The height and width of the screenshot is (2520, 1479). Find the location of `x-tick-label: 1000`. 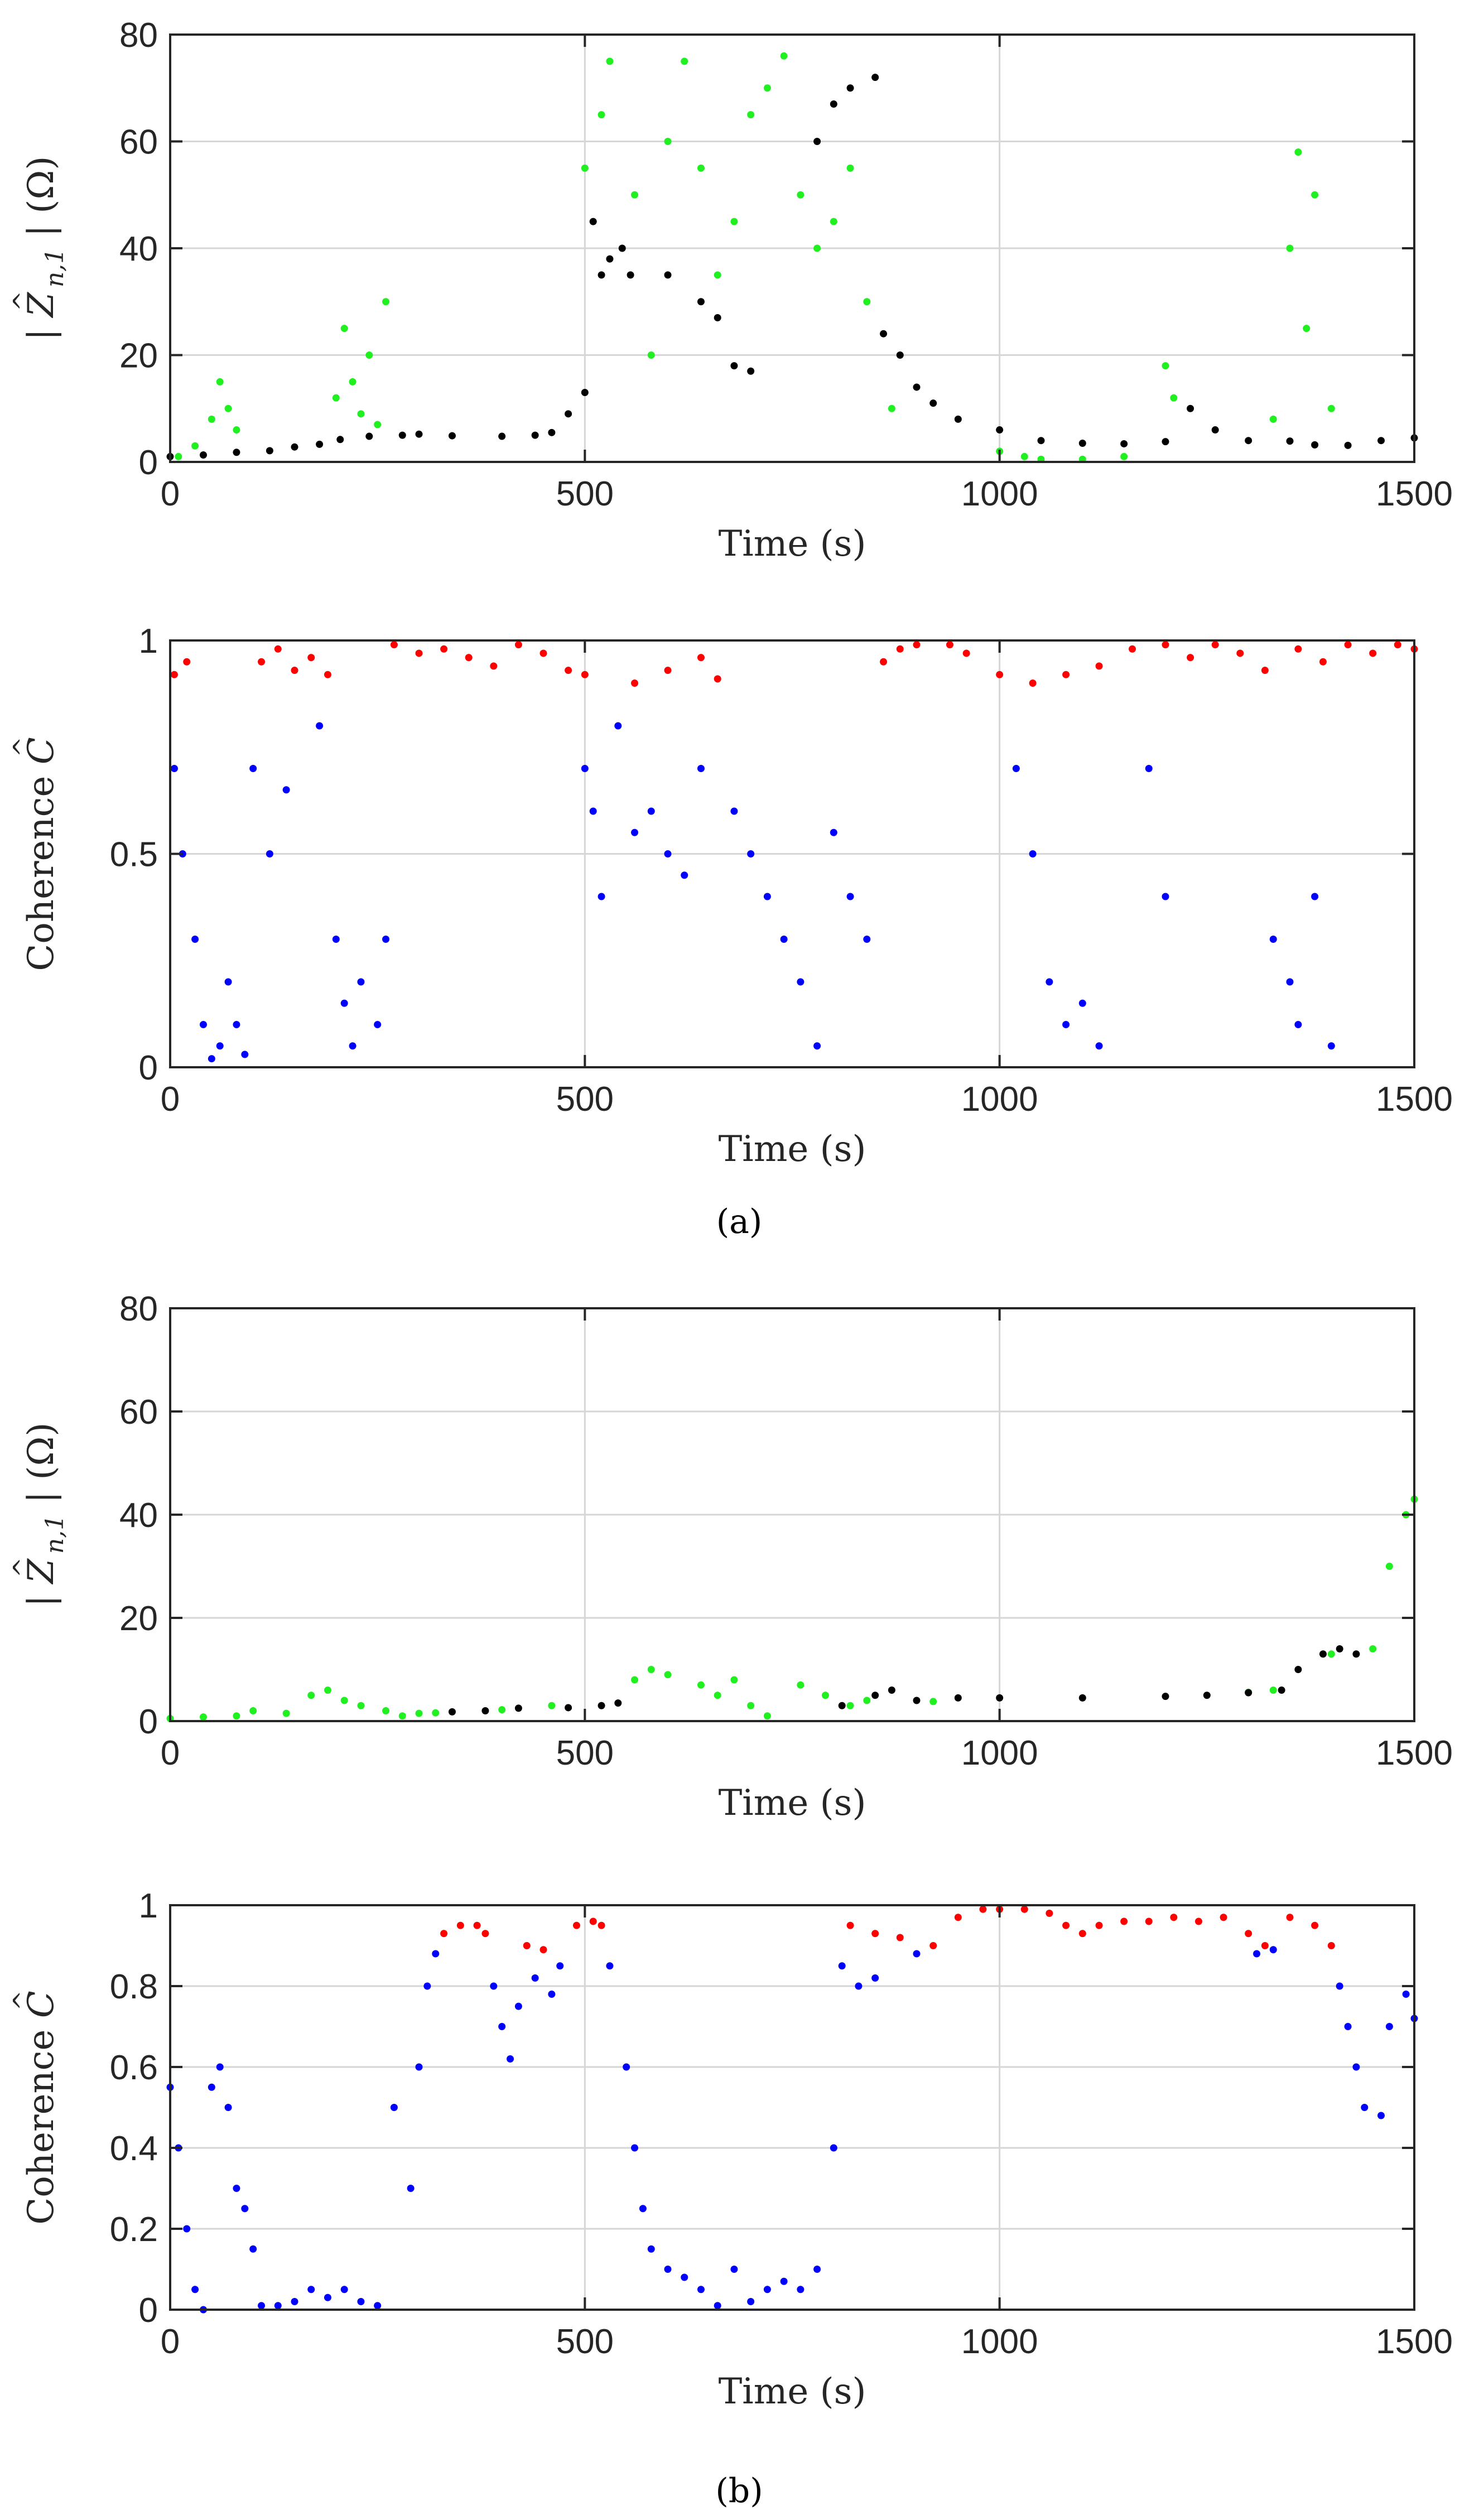

x-tick-label: 1000 is located at coordinates (999, 1099).